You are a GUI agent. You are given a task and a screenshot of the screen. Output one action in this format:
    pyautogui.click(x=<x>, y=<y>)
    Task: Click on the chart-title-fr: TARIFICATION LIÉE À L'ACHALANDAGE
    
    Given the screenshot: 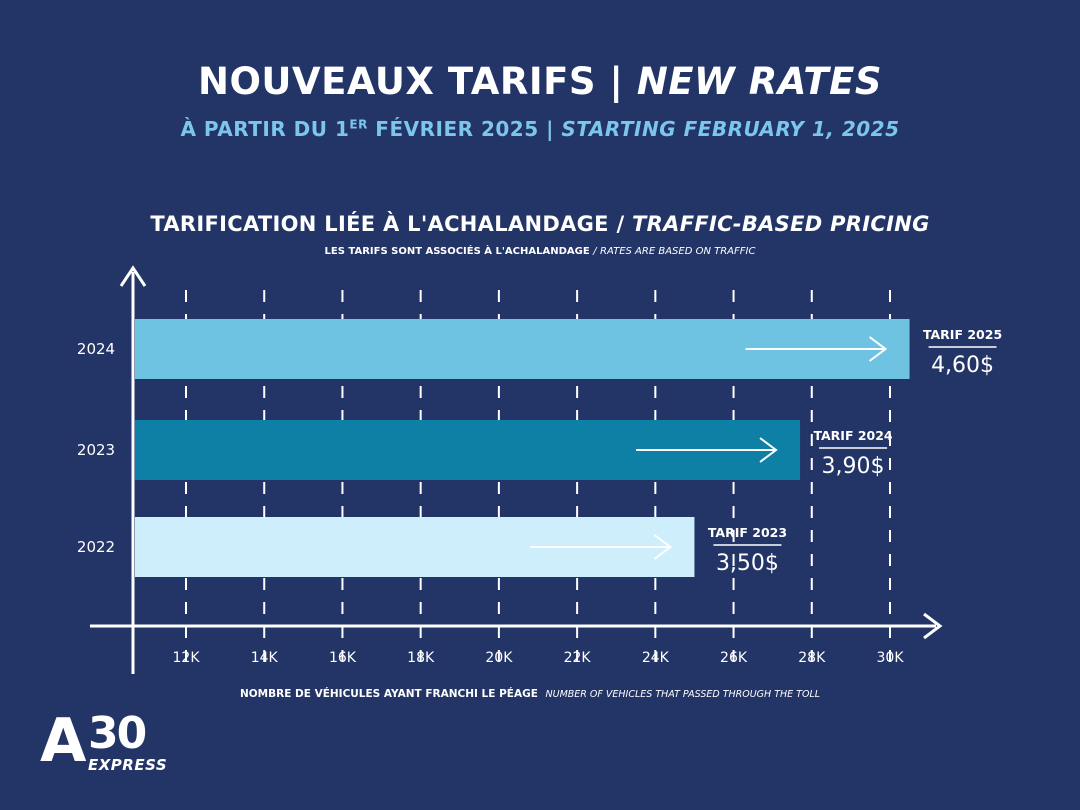 What is the action you would take?
    pyautogui.click(x=379, y=224)
    